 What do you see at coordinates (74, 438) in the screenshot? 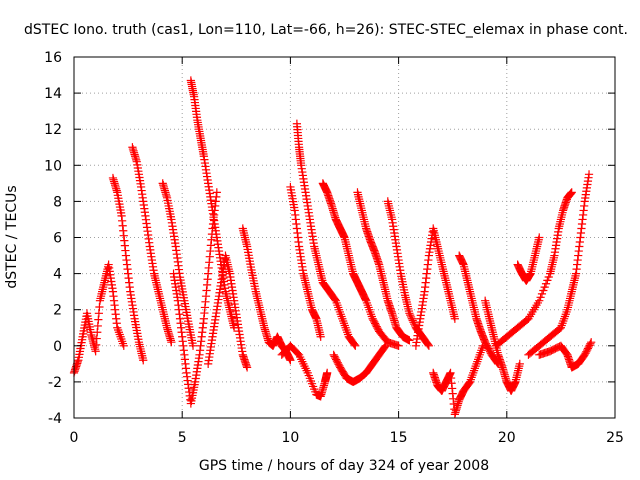
I see `x-tick-label: 0` at bounding box center [74, 438].